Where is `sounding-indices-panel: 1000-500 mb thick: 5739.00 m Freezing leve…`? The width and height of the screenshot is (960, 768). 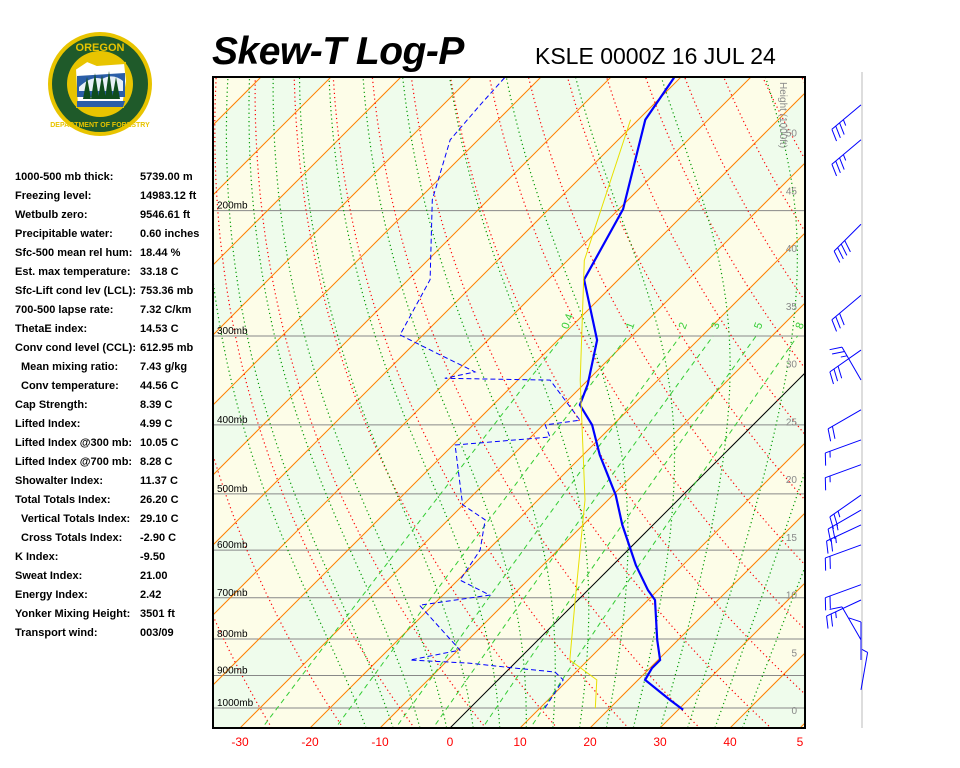
sounding-indices-panel: 1000-500 mb thick: 5739.00 m Freezing leve… is located at coordinates (115, 405).